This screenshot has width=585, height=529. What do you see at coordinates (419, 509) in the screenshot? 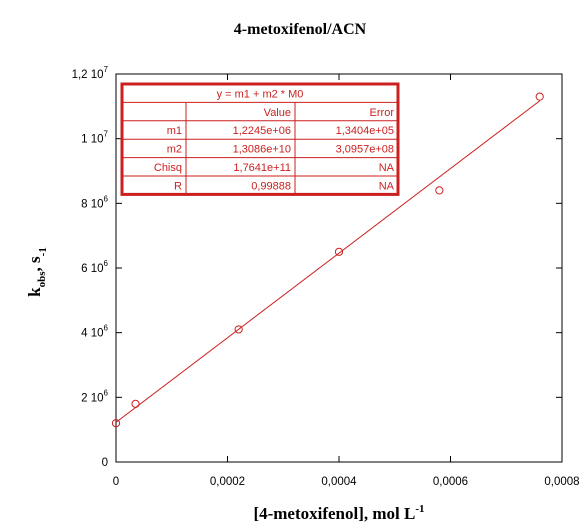
I see `x-axis-title-sup: -1` at bounding box center [419, 509].